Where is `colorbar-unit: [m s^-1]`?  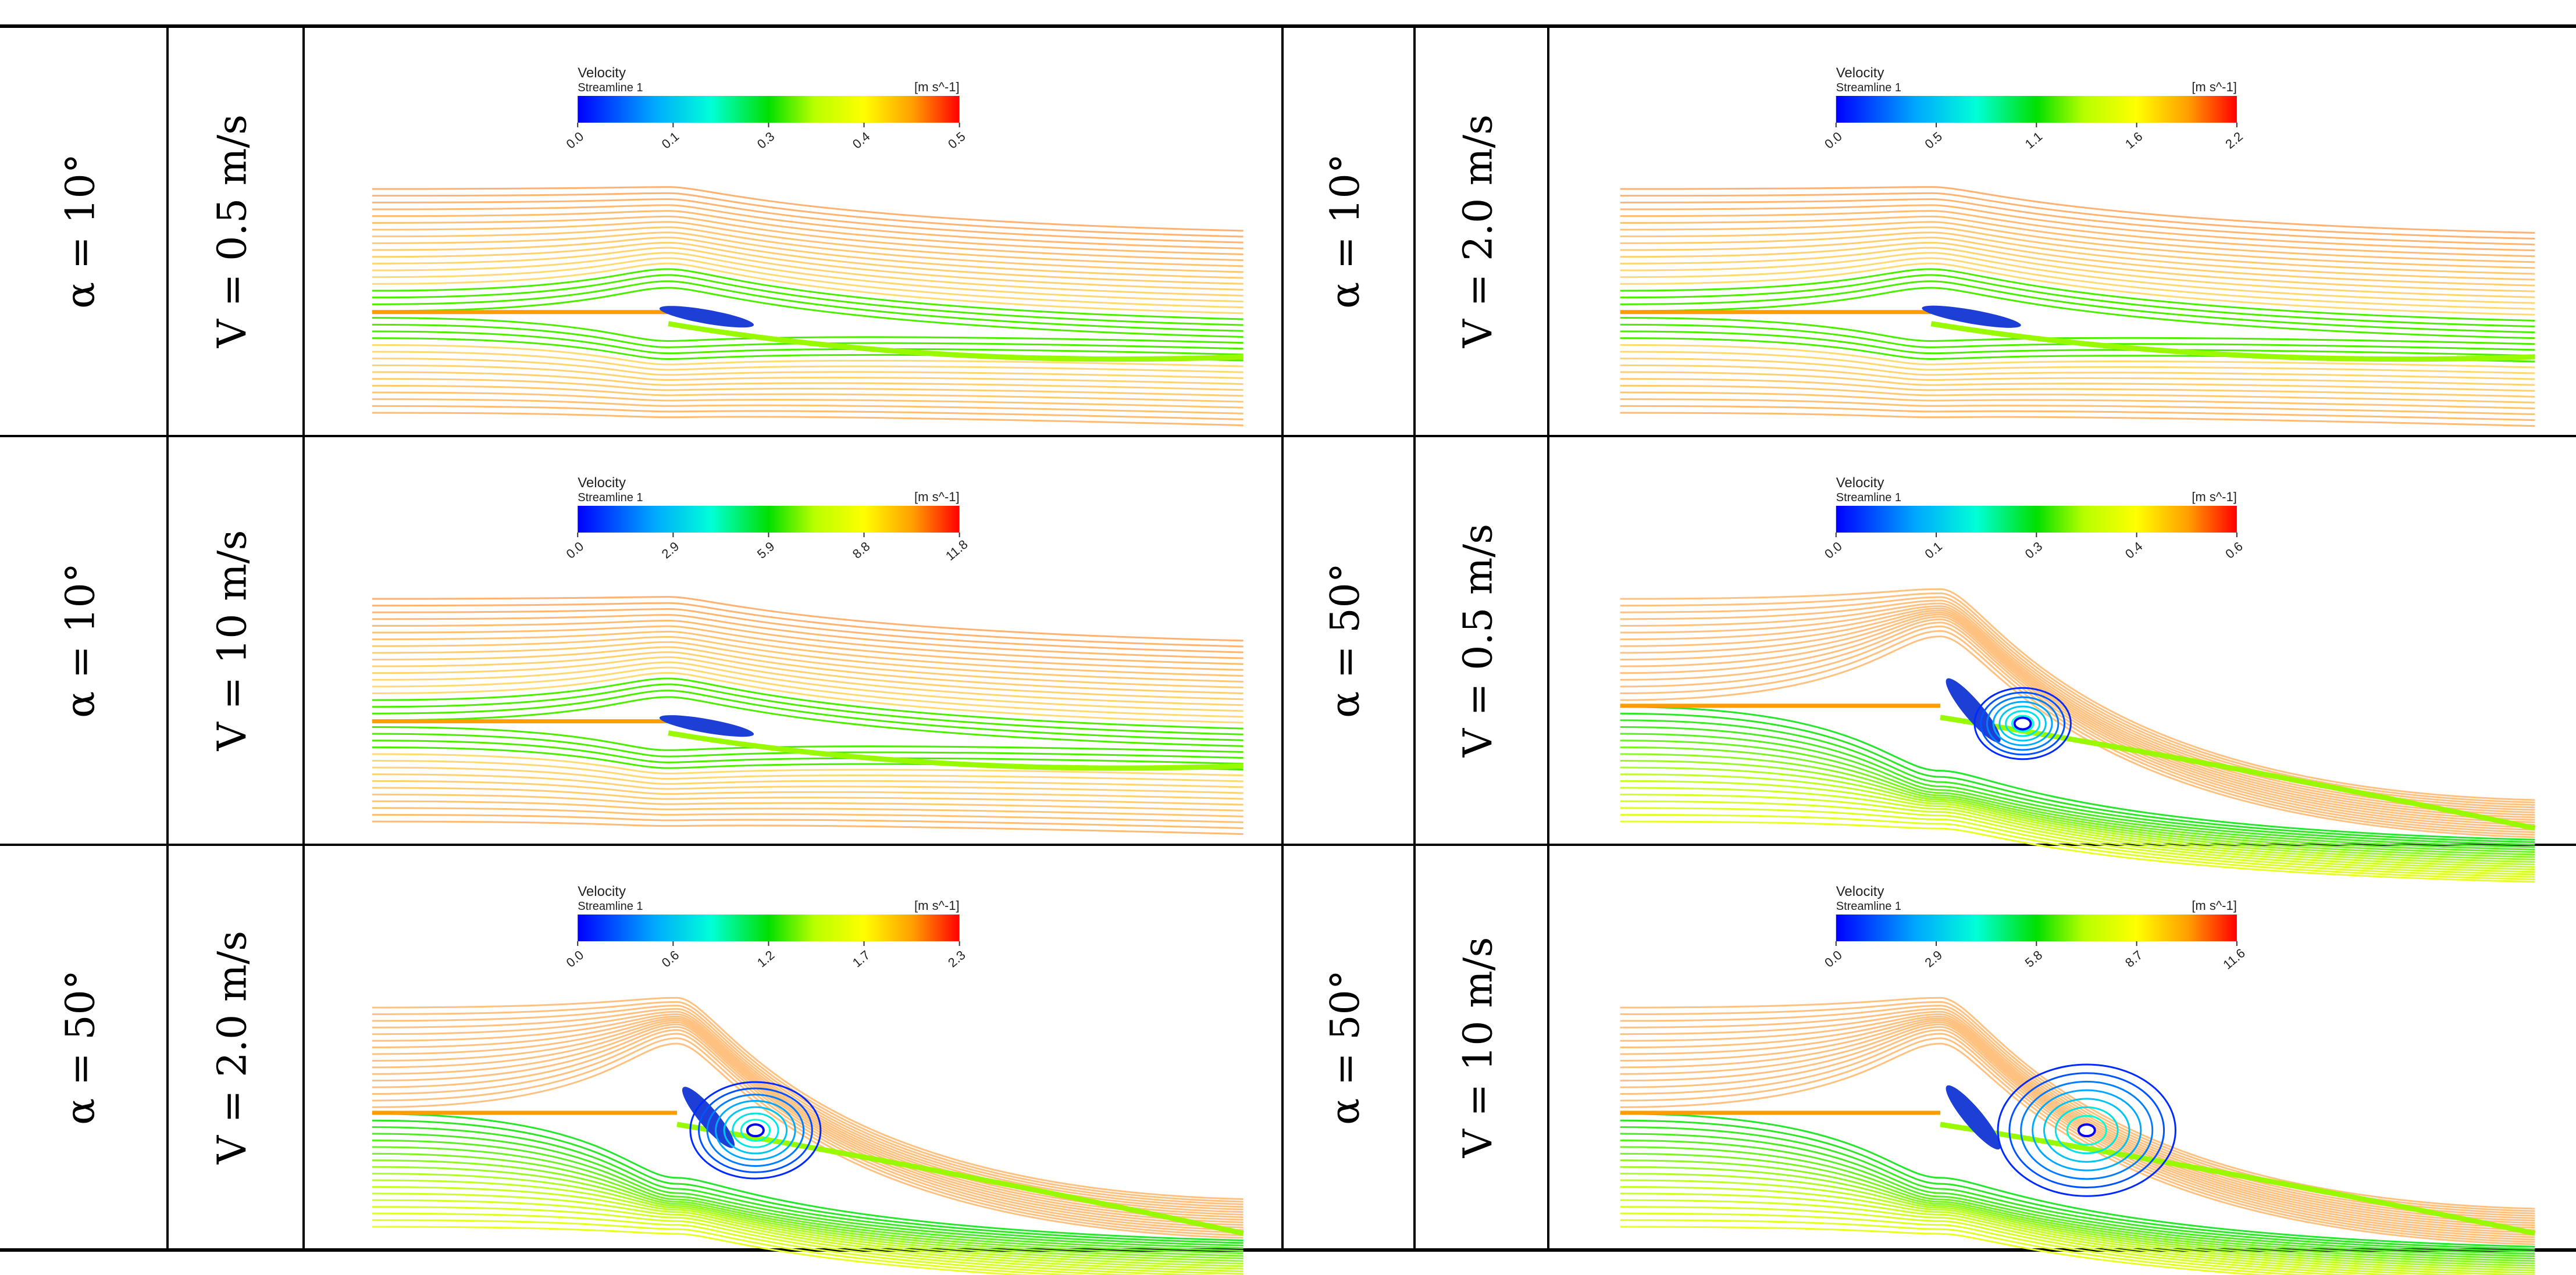 colorbar-unit: [m s^-1] is located at coordinates (2214, 87).